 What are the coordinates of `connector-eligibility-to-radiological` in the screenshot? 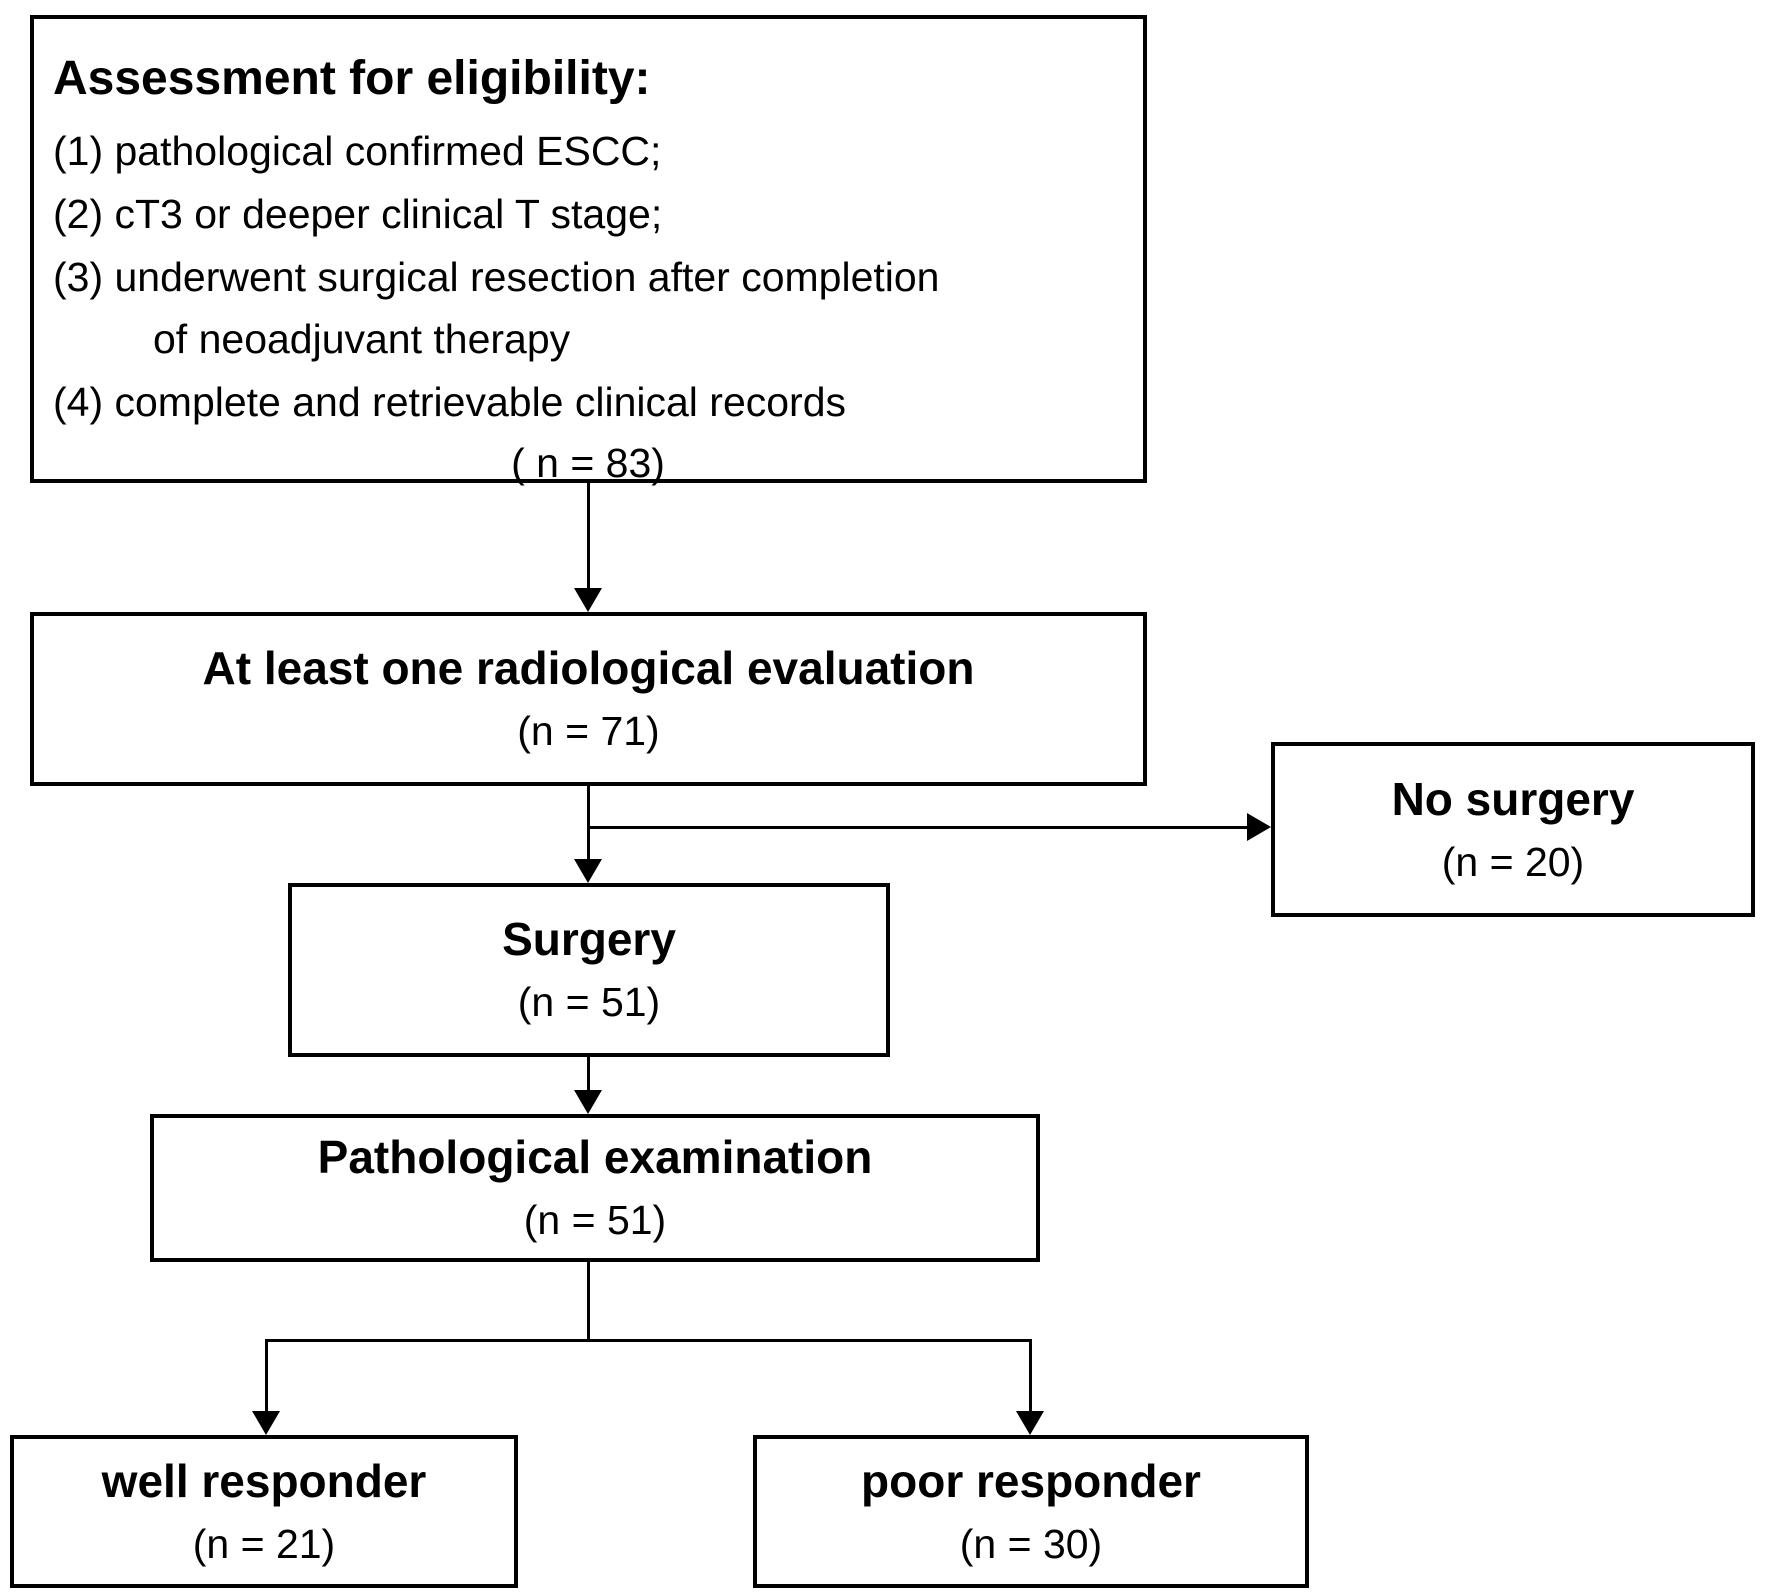 It's located at (588, 536).